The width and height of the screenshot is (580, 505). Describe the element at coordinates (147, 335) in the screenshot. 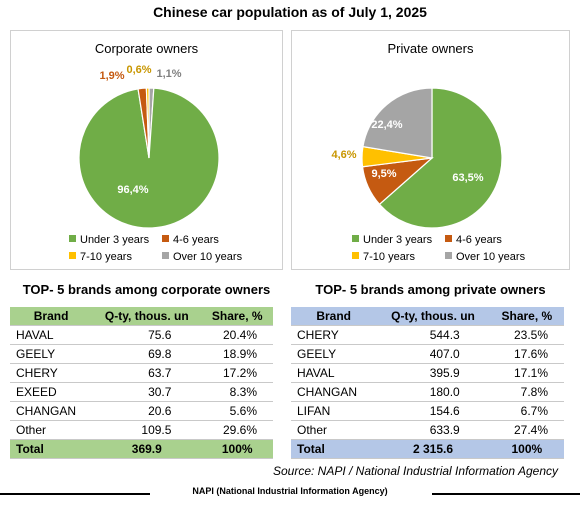

I see `table-cell: 75.6` at that location.